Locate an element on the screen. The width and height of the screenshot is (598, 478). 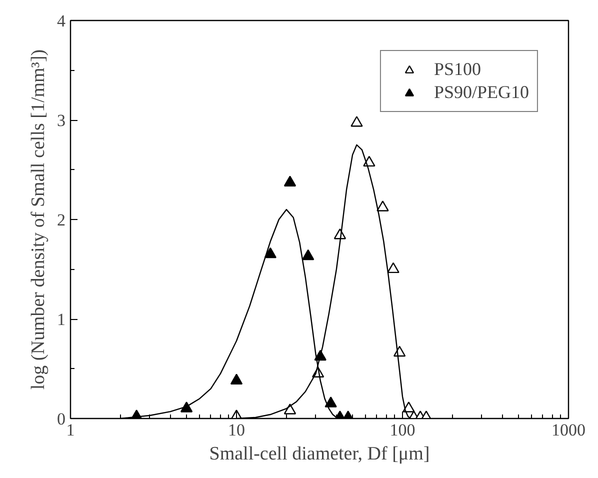
x-tick-label: 10 is located at coordinates (236, 430).